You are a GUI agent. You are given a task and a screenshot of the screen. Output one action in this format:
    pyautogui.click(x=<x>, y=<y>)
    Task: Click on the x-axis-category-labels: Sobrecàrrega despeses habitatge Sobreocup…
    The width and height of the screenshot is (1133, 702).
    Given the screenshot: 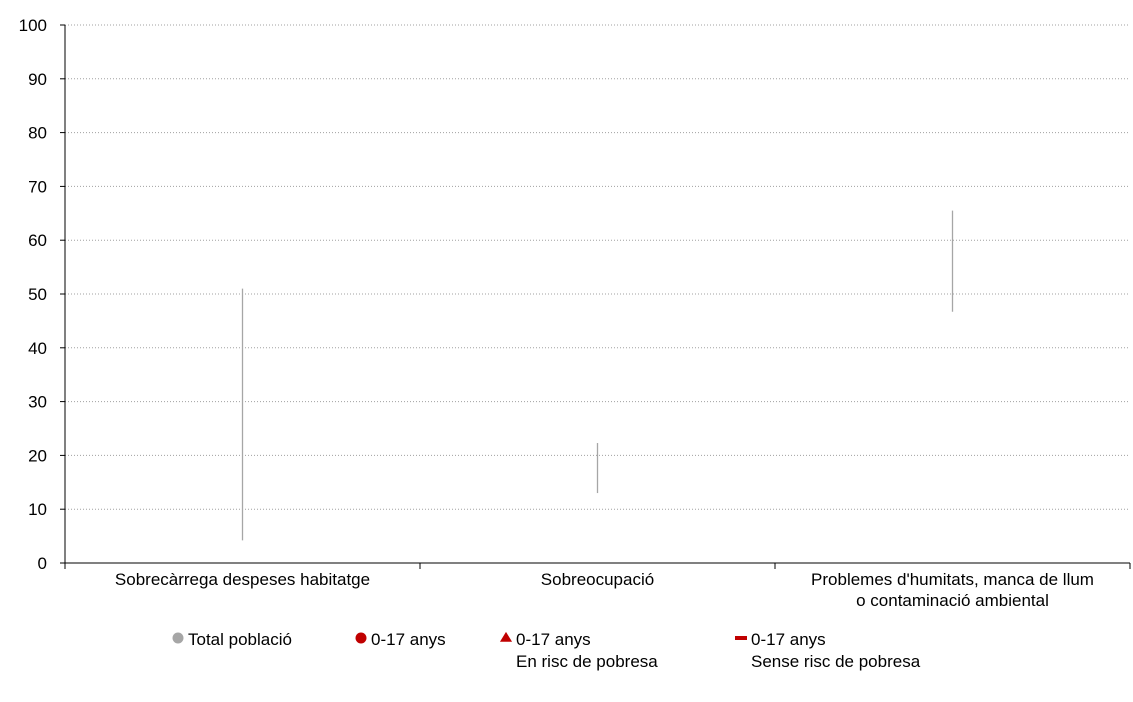 What is the action you would take?
    pyautogui.click(x=604, y=590)
    